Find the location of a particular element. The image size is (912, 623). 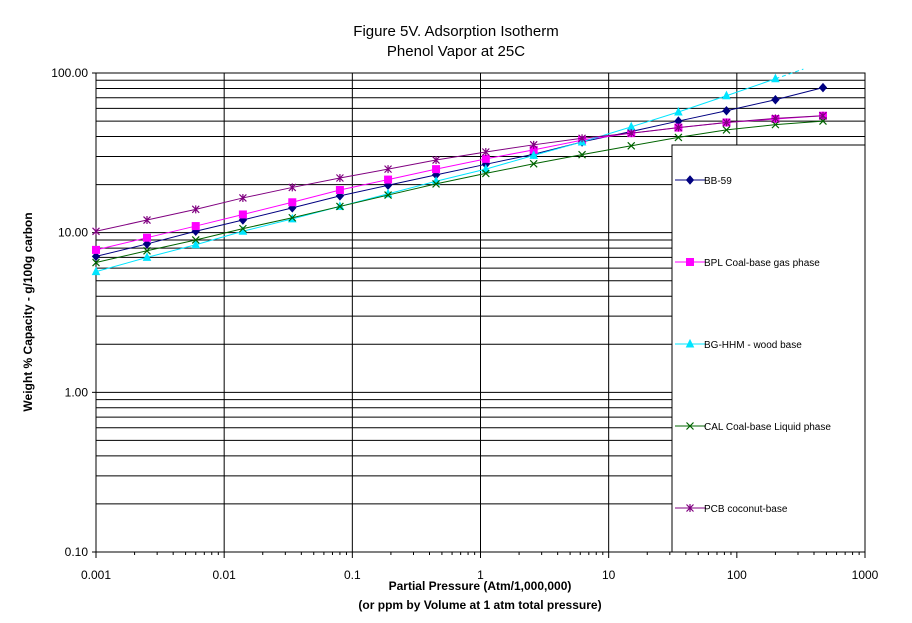

chart-title: Figure 5V. Adsorption Isotherm is located at coordinates (455, 31).